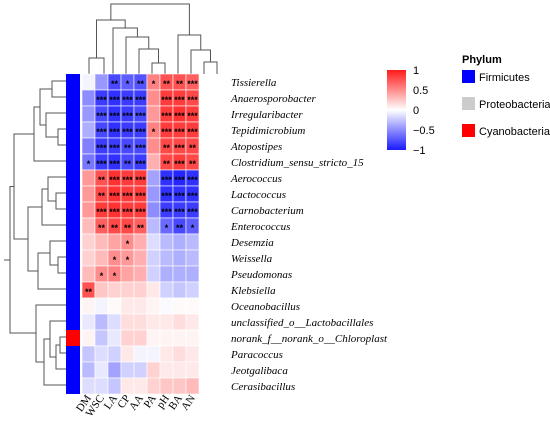 The height and width of the screenshot is (424, 550). What do you see at coordinates (424, 131) in the screenshot?
I see `color-scale-tick-label: −0.5` at bounding box center [424, 131].